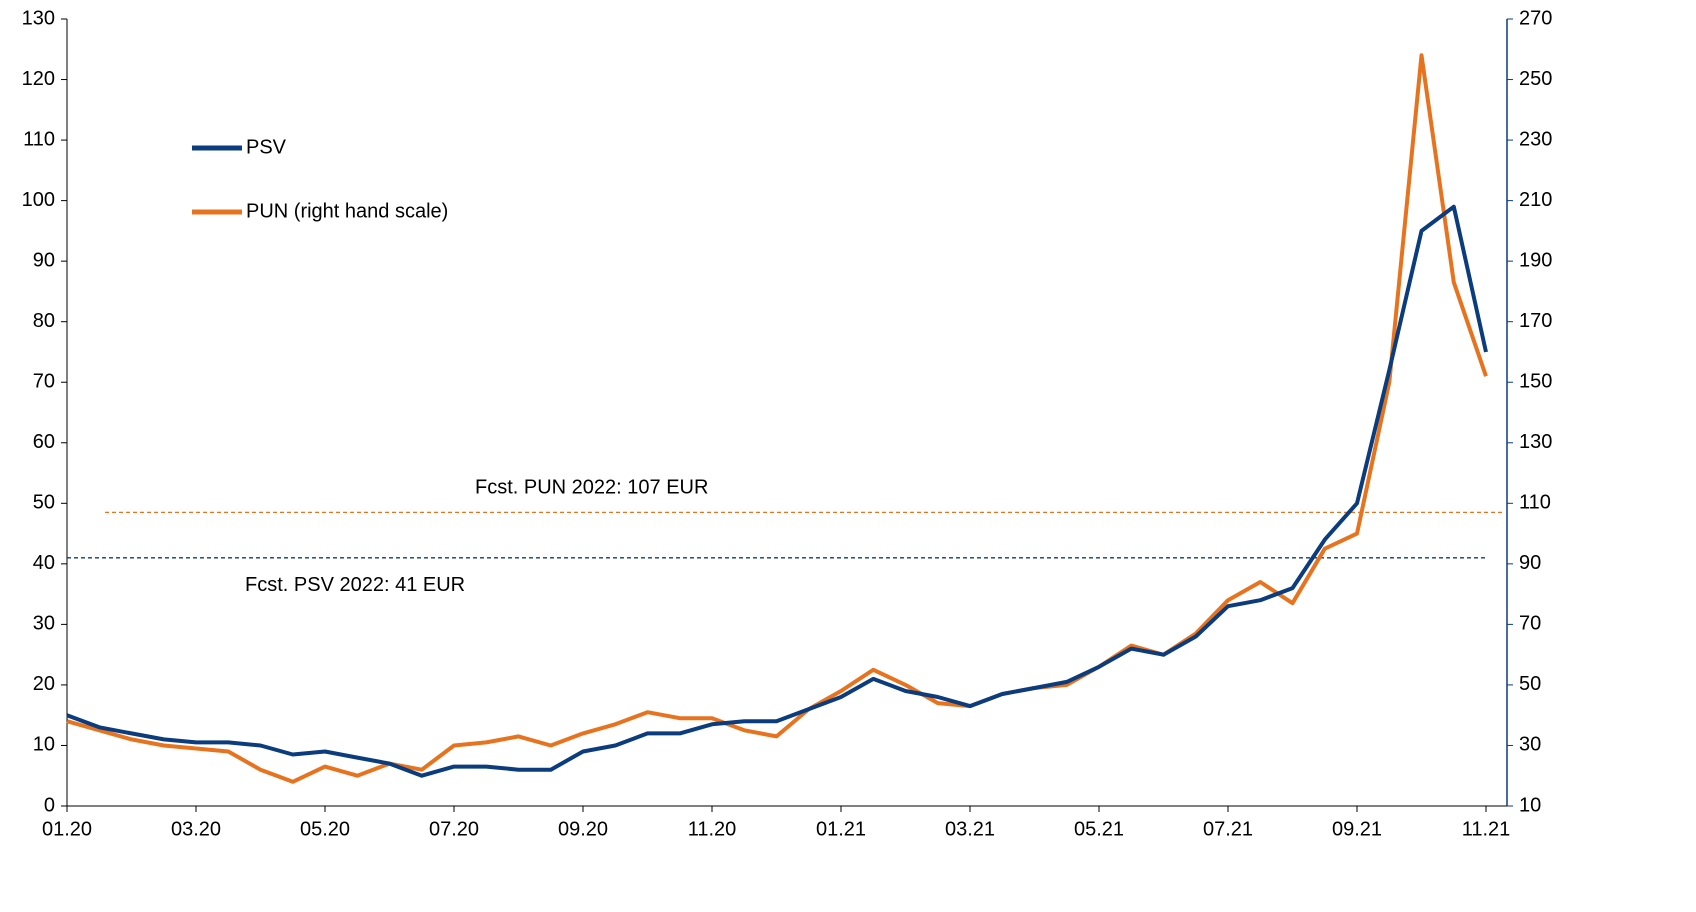 The width and height of the screenshot is (1696, 912). Describe the element at coordinates (44, 382) in the screenshot. I see `y-tick-label: 70` at that location.